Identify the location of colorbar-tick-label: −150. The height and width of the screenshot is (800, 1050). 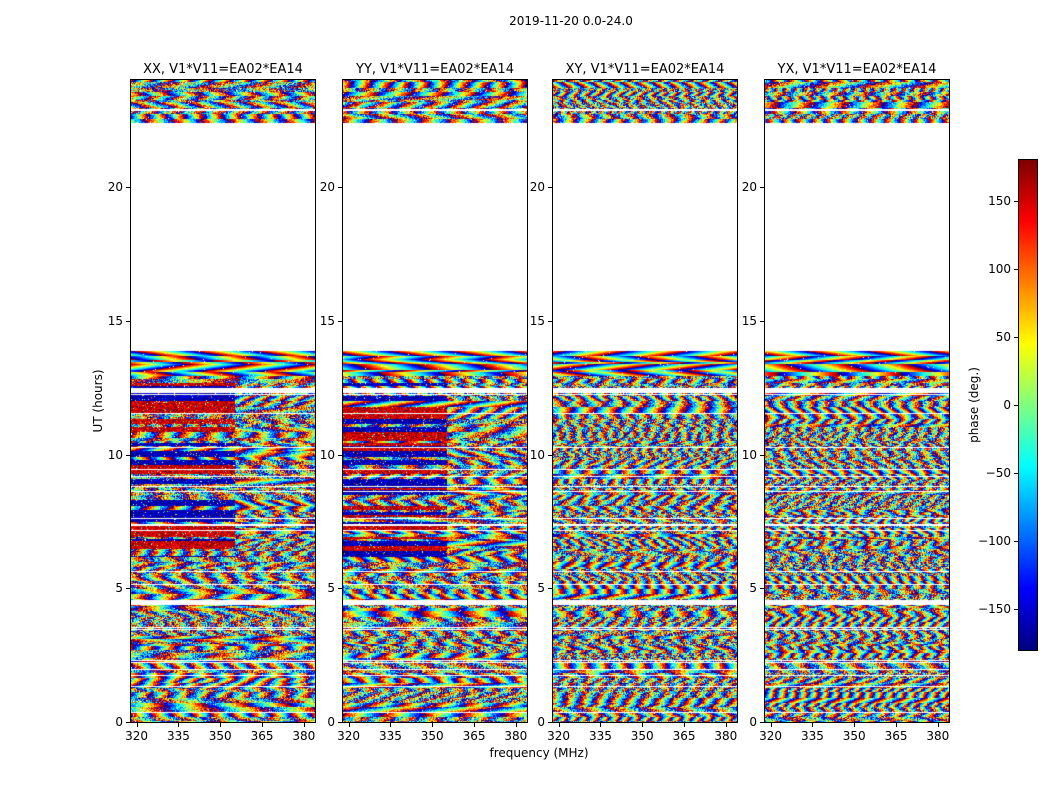
(994, 609).